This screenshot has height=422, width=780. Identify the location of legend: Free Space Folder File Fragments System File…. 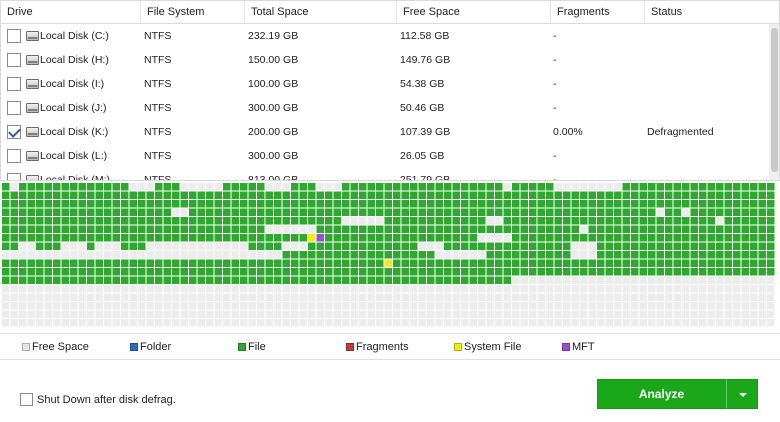
(390, 346).